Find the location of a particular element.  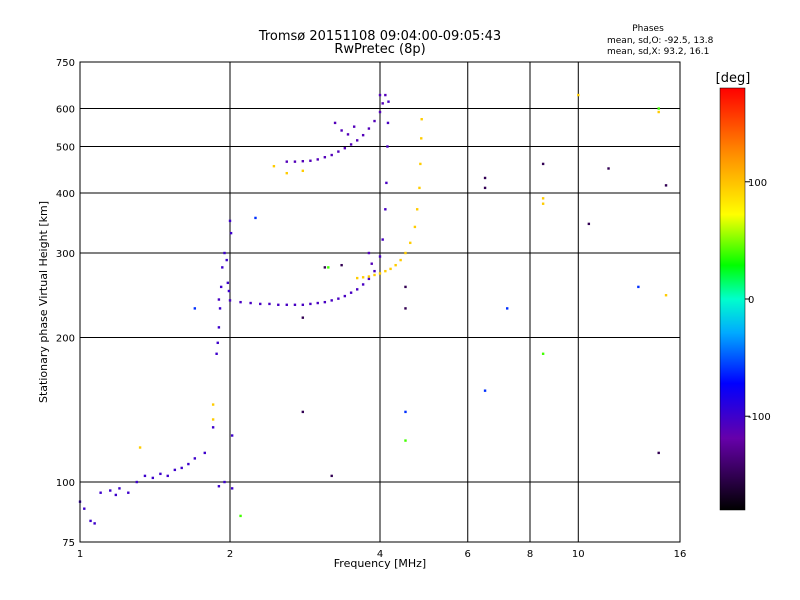

y-tick-label: 400 is located at coordinates (65, 194).